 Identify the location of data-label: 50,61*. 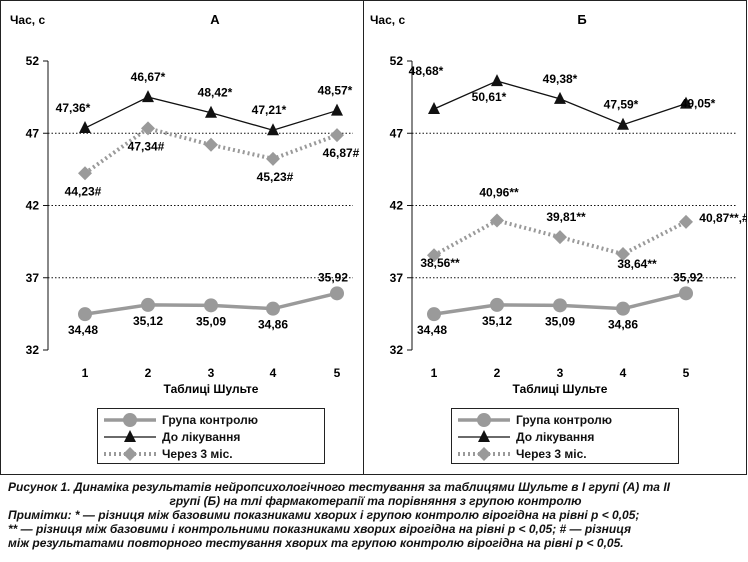
(489, 97).